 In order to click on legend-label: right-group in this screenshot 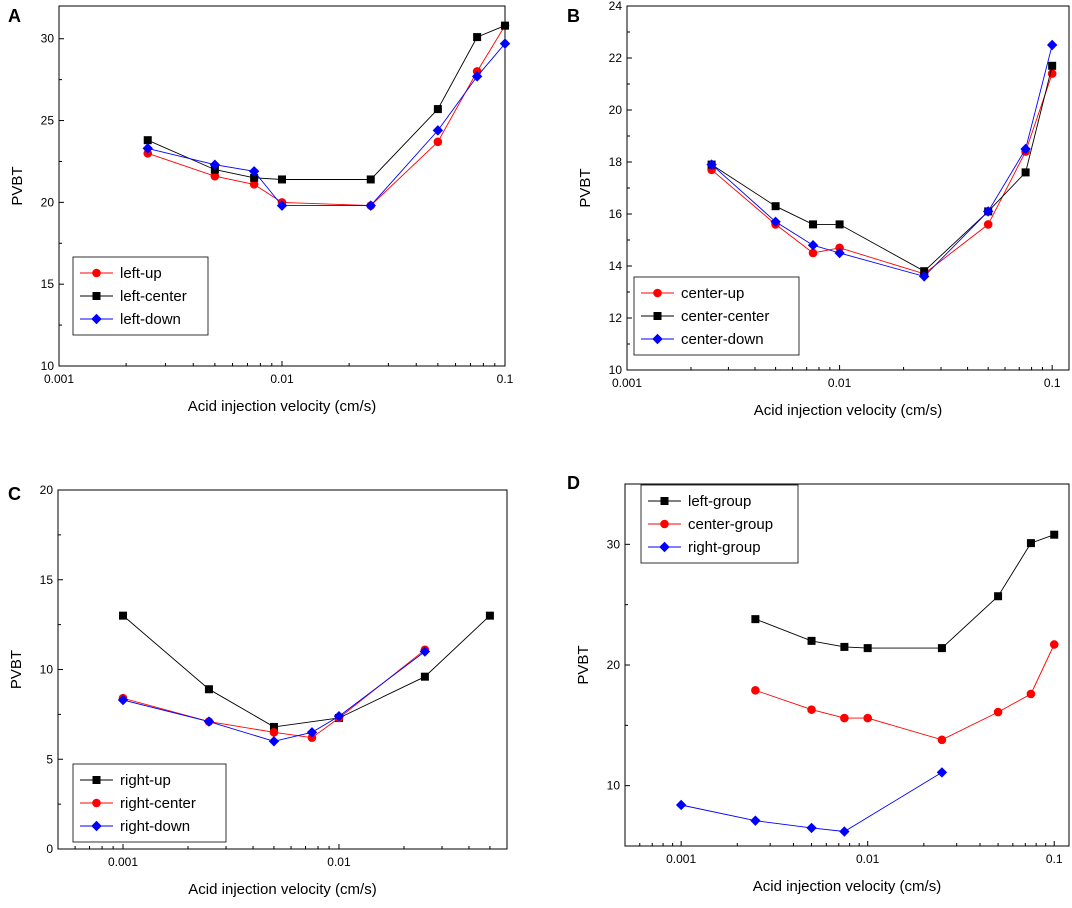, I will do `click(724, 547)`.